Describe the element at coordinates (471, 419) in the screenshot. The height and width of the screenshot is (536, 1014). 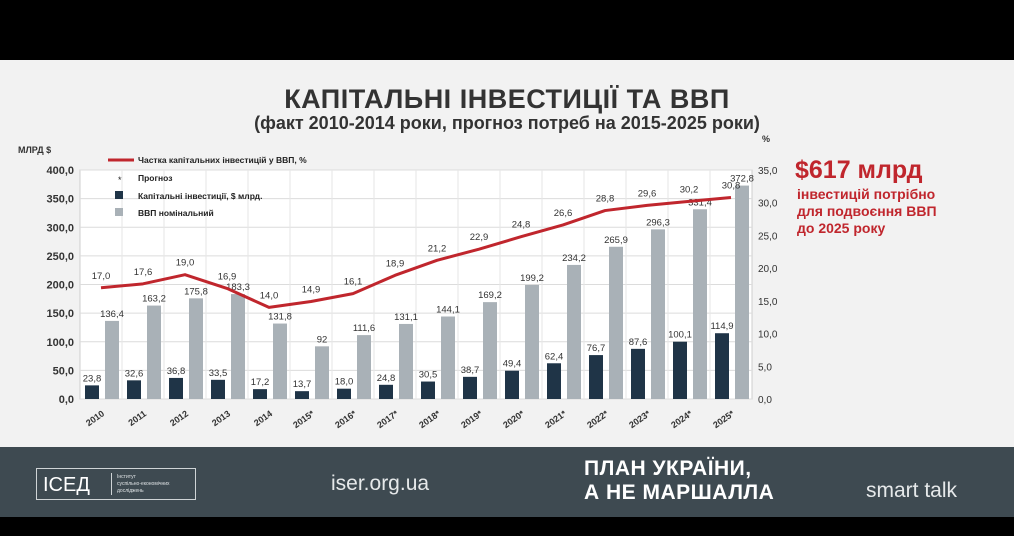
I see `x-tick-label: 2019*` at that location.